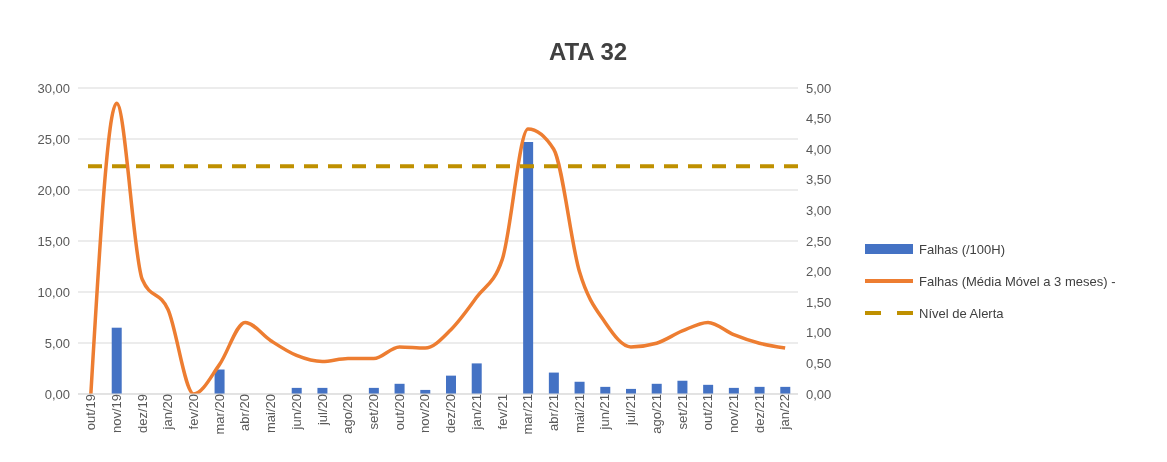  I want to click on x-tick-label: set/20, so click(373, 412).